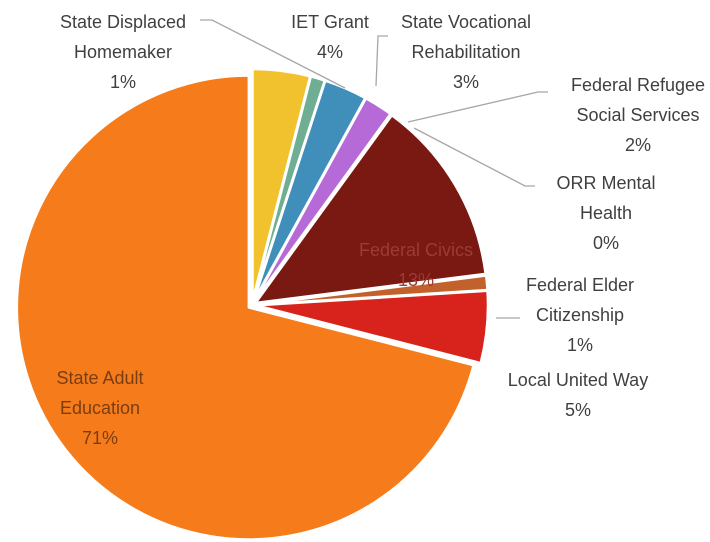  I want to click on percent-label: 13%, so click(416, 280).